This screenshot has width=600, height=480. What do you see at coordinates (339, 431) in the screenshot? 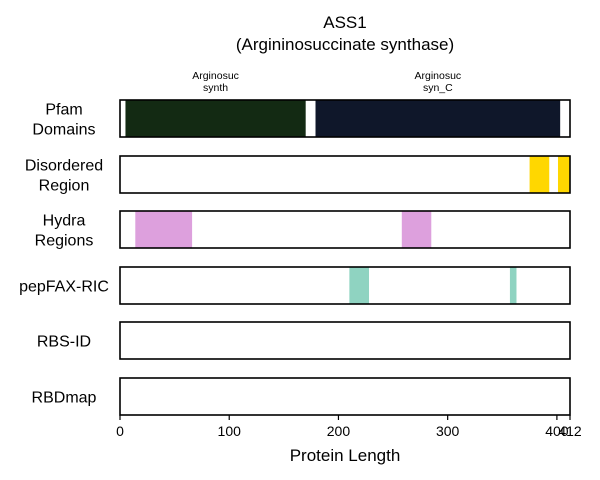
I see `x-tick-label: 200` at bounding box center [339, 431].